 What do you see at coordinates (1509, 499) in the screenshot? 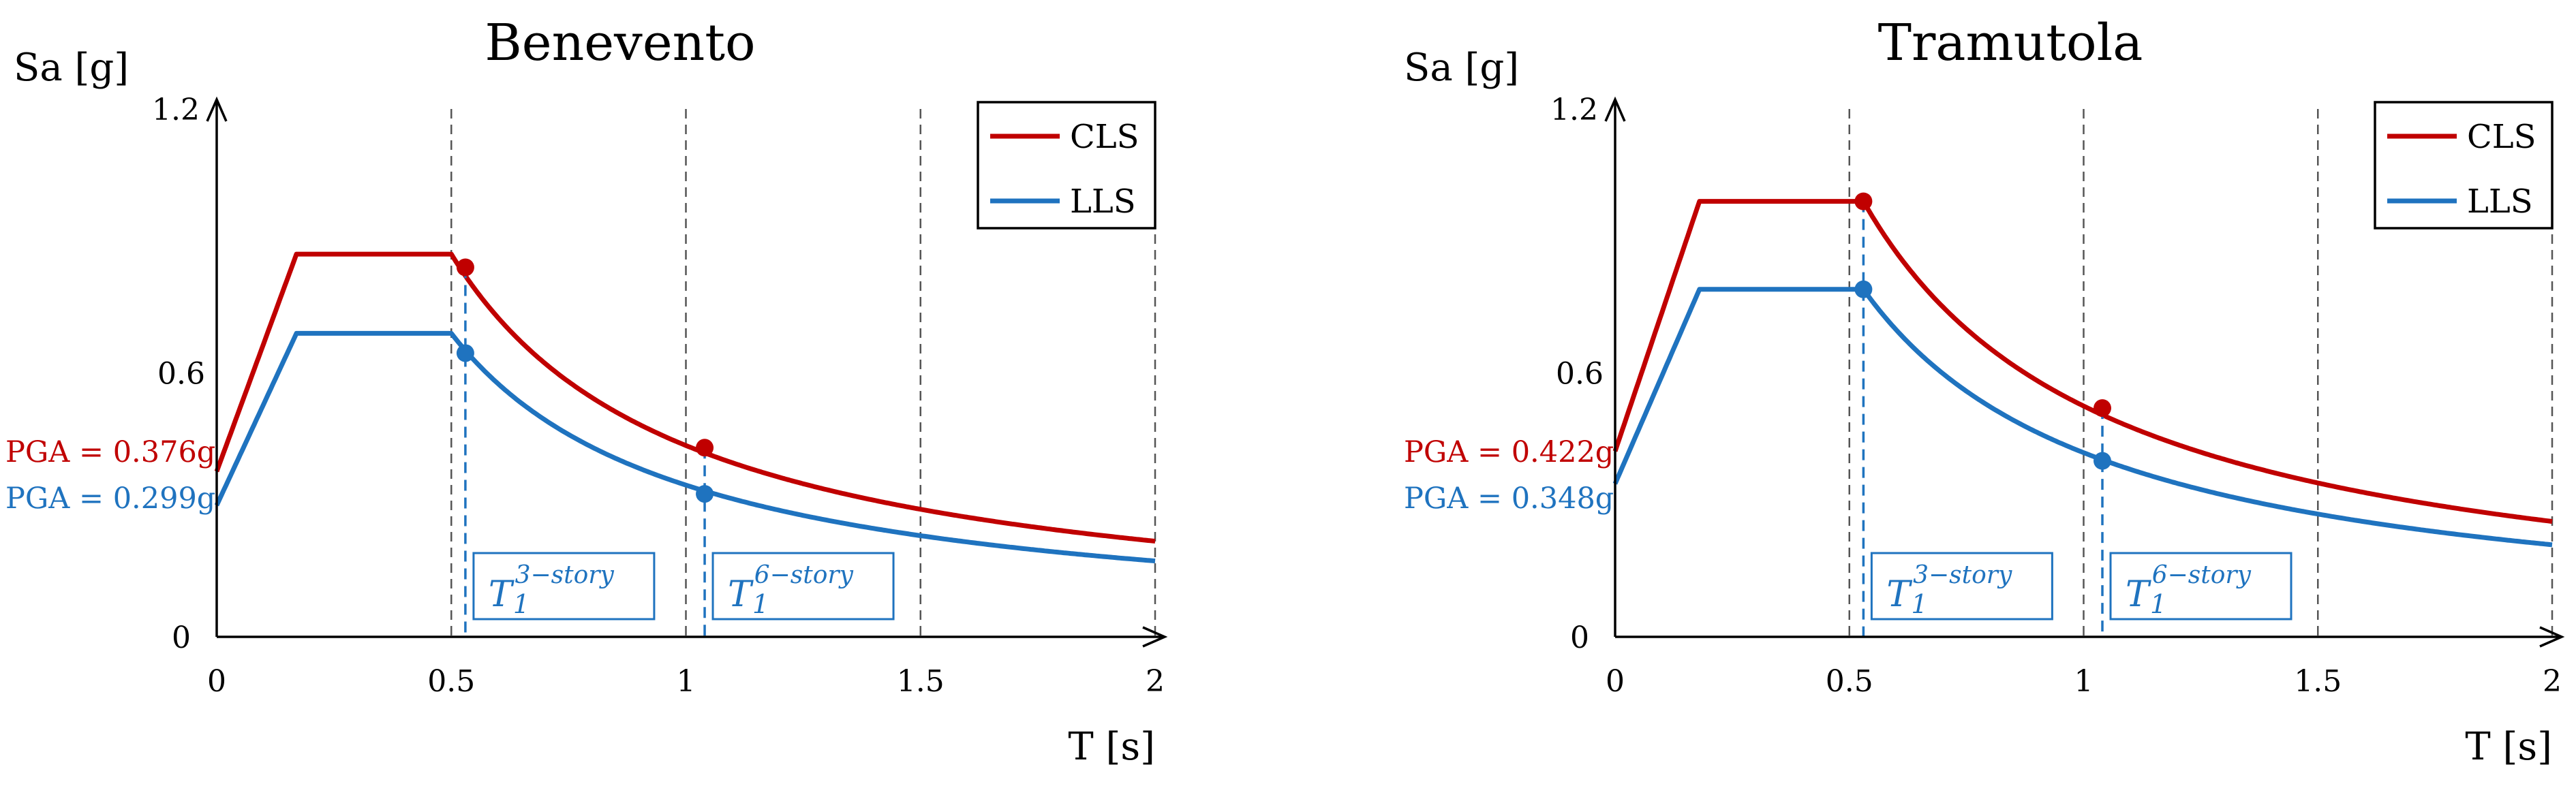
I see `pga-label-lls: PGA = 0.348g` at bounding box center [1509, 499].